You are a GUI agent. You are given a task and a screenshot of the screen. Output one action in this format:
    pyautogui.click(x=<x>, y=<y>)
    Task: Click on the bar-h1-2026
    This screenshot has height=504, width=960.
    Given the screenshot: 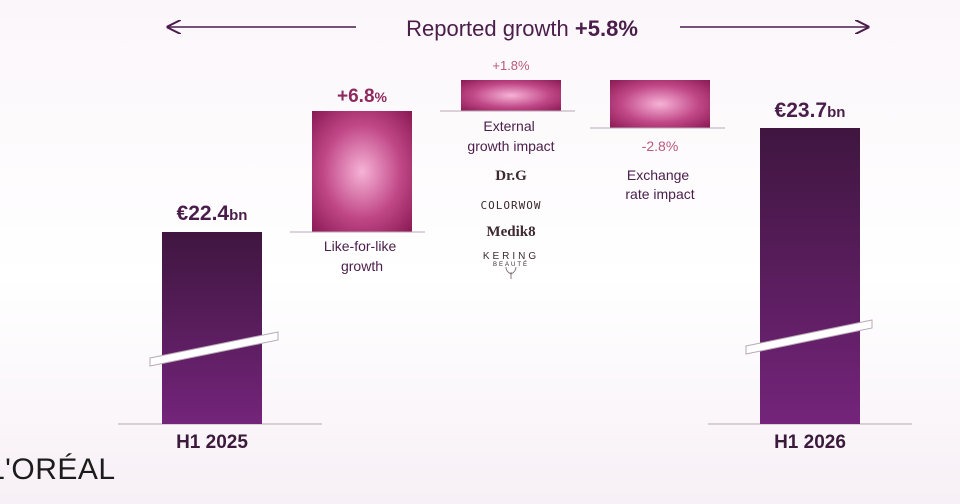 What is the action you would take?
    pyautogui.click(x=810, y=276)
    